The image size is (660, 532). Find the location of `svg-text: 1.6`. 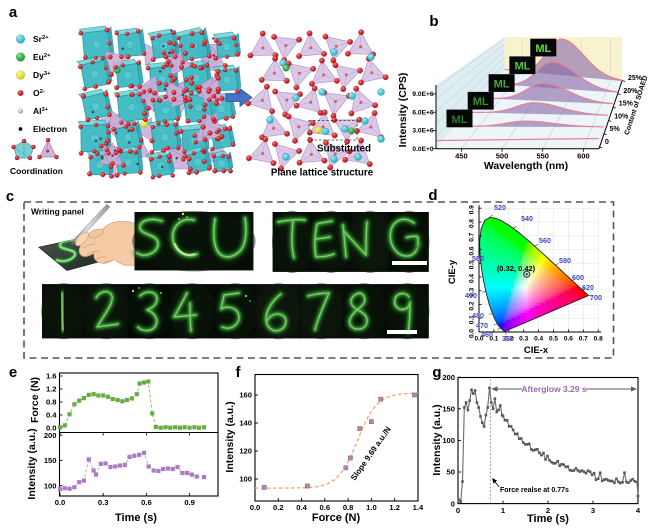

svg-text: 1.6 is located at coordinates (51, 376).